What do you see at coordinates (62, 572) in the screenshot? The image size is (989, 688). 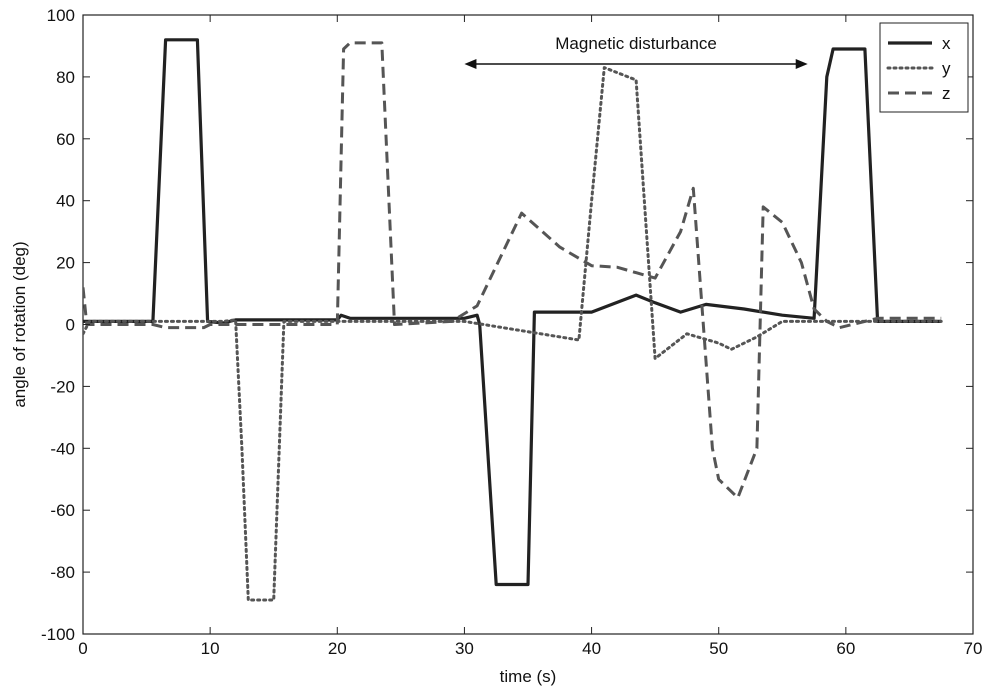 I see `y-tick-label: -80` at bounding box center [62, 572].